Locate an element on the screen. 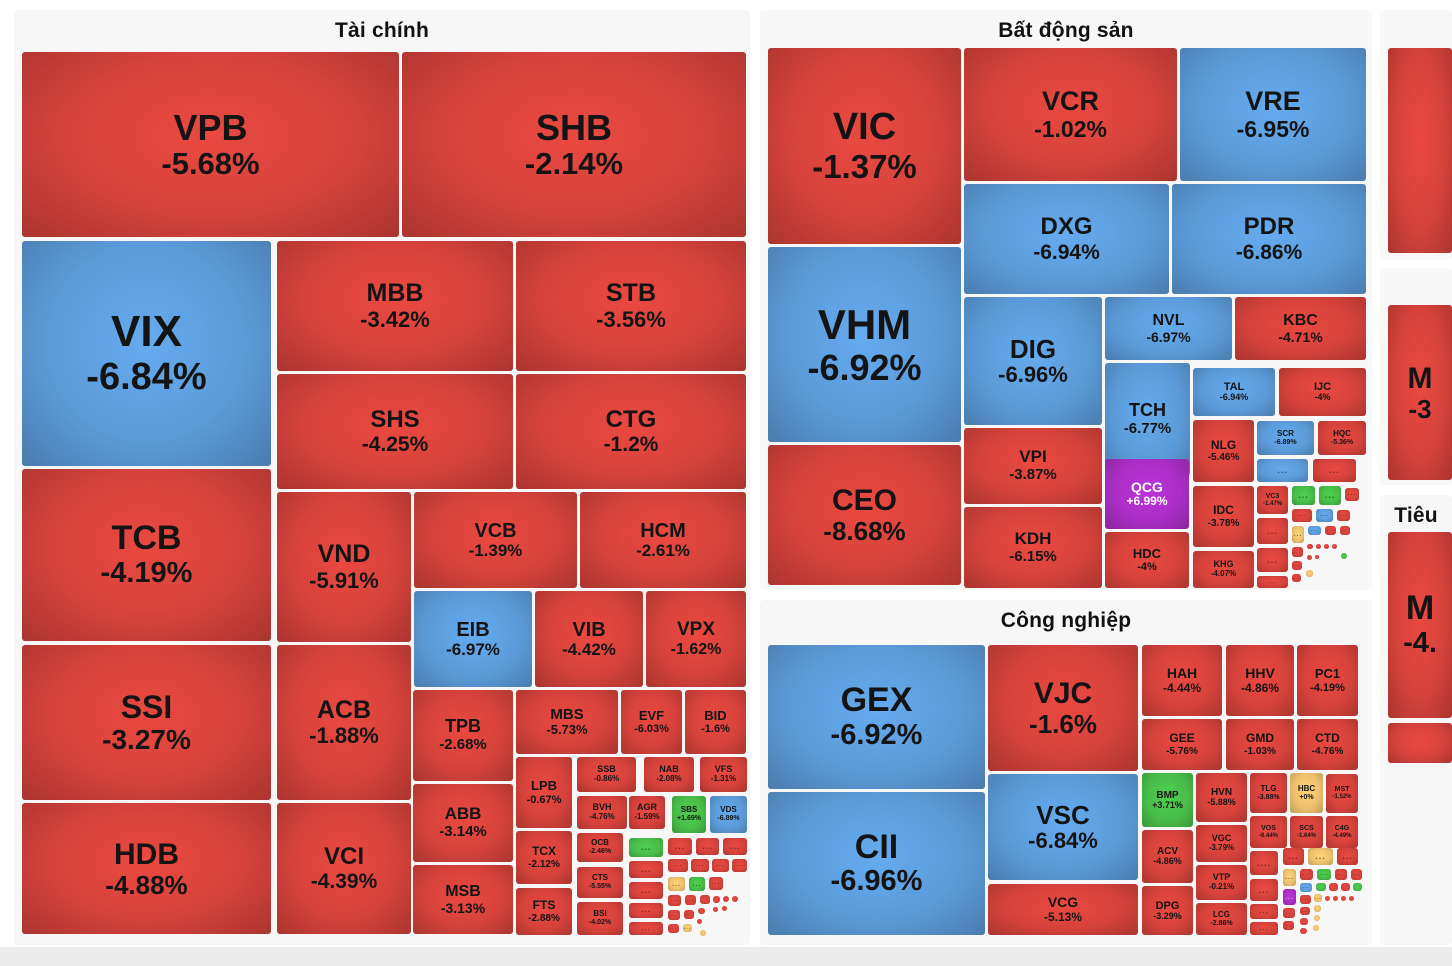  tile-NVL: NVL -6.97% is located at coordinates (1168, 328).